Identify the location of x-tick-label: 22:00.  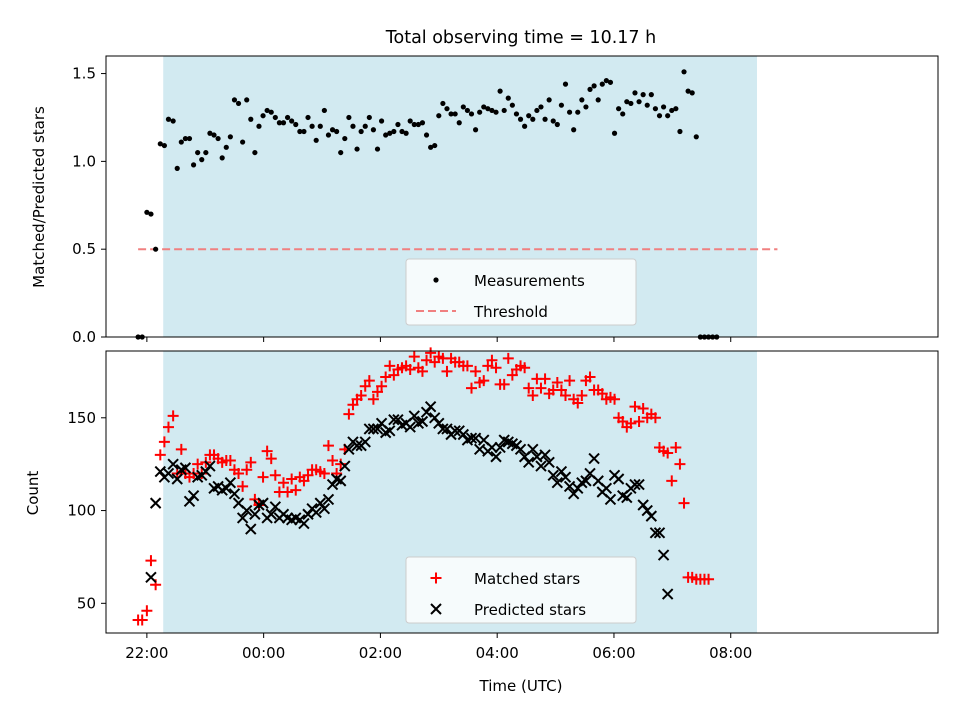
(146, 653).